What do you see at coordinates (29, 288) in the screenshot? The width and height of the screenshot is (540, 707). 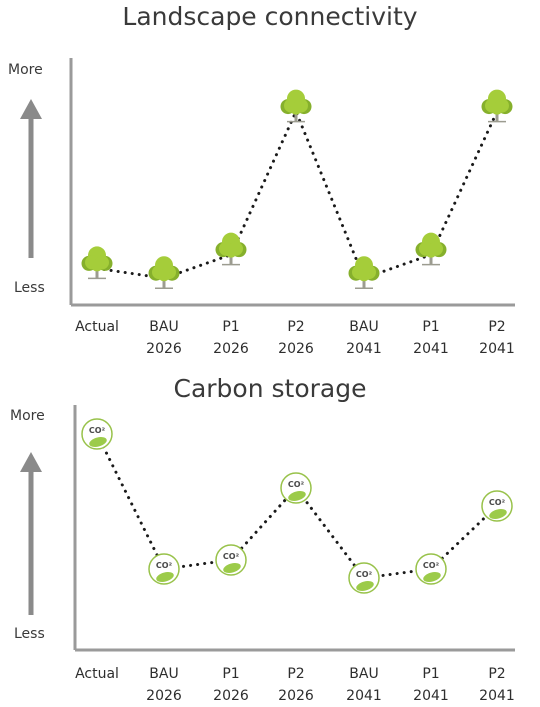 I see `y-less-label-connectivity: Less` at bounding box center [29, 288].